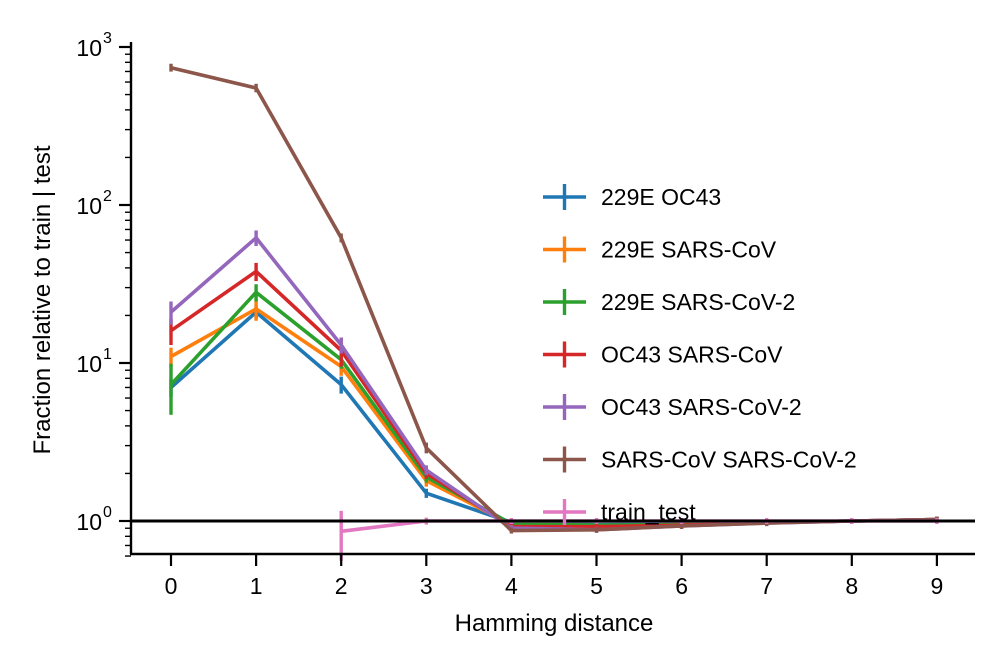 The width and height of the screenshot is (1005, 669). Describe the element at coordinates (554, 623) in the screenshot. I see `x-axis-label: Hamming distance` at that location.